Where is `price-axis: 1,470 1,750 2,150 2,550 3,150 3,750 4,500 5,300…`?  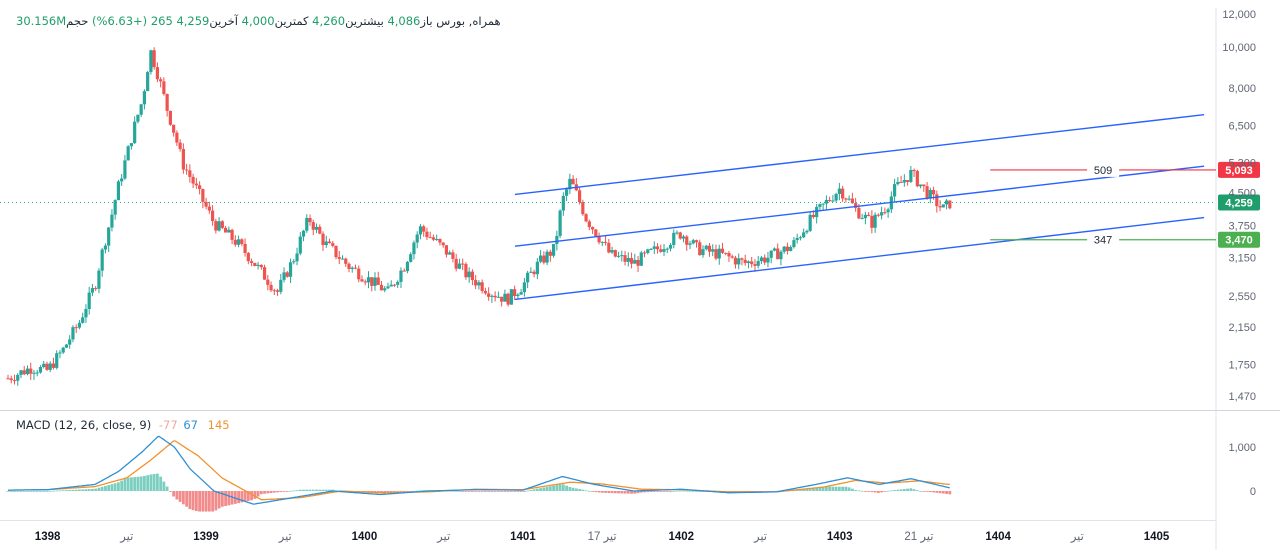 price-axis: 1,470 1,750 2,150 2,550 3,150 3,750 4,500 5,300… is located at coordinates (1239, 206).